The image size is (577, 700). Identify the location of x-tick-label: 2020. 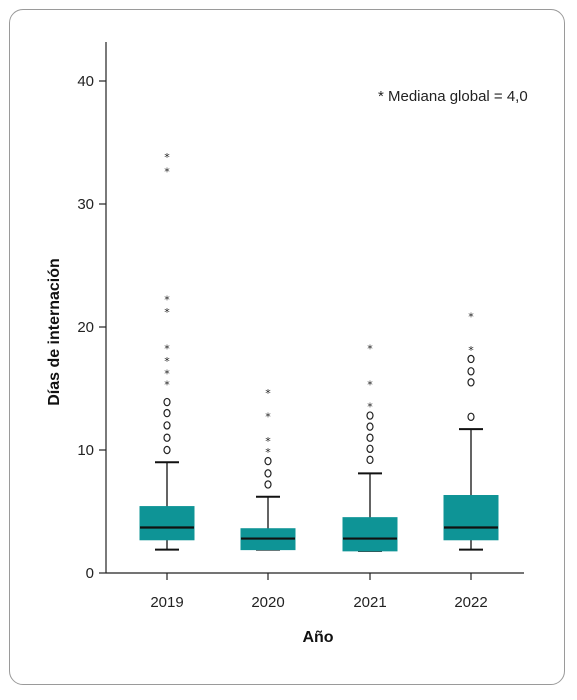
(267, 602).